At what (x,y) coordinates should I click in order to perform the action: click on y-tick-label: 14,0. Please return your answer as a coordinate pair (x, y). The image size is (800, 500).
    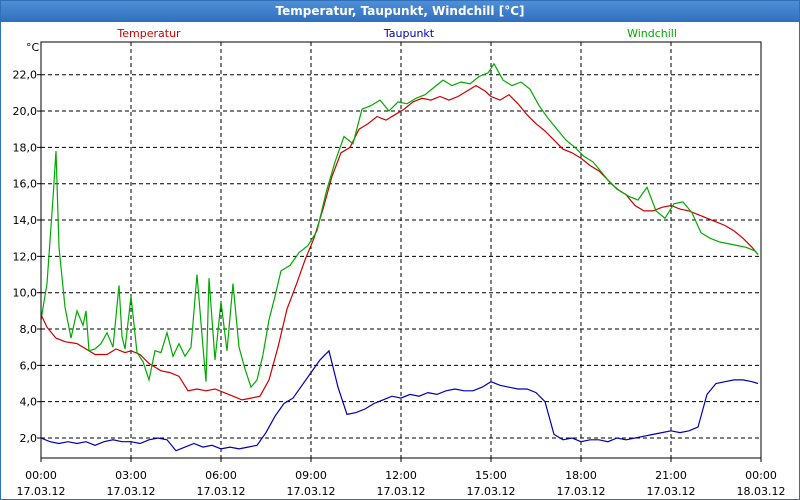
    Looking at the image, I should click on (25, 220).